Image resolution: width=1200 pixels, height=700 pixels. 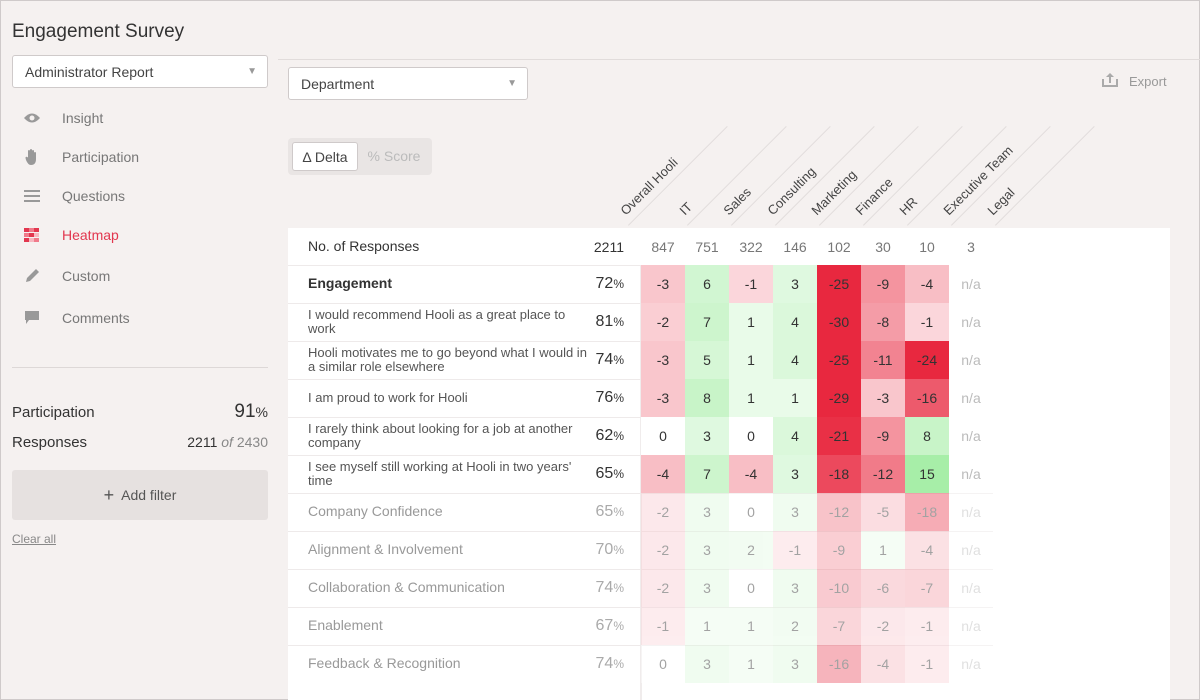 I want to click on delta-toggle-button: Δ Delta, so click(x=325, y=156).